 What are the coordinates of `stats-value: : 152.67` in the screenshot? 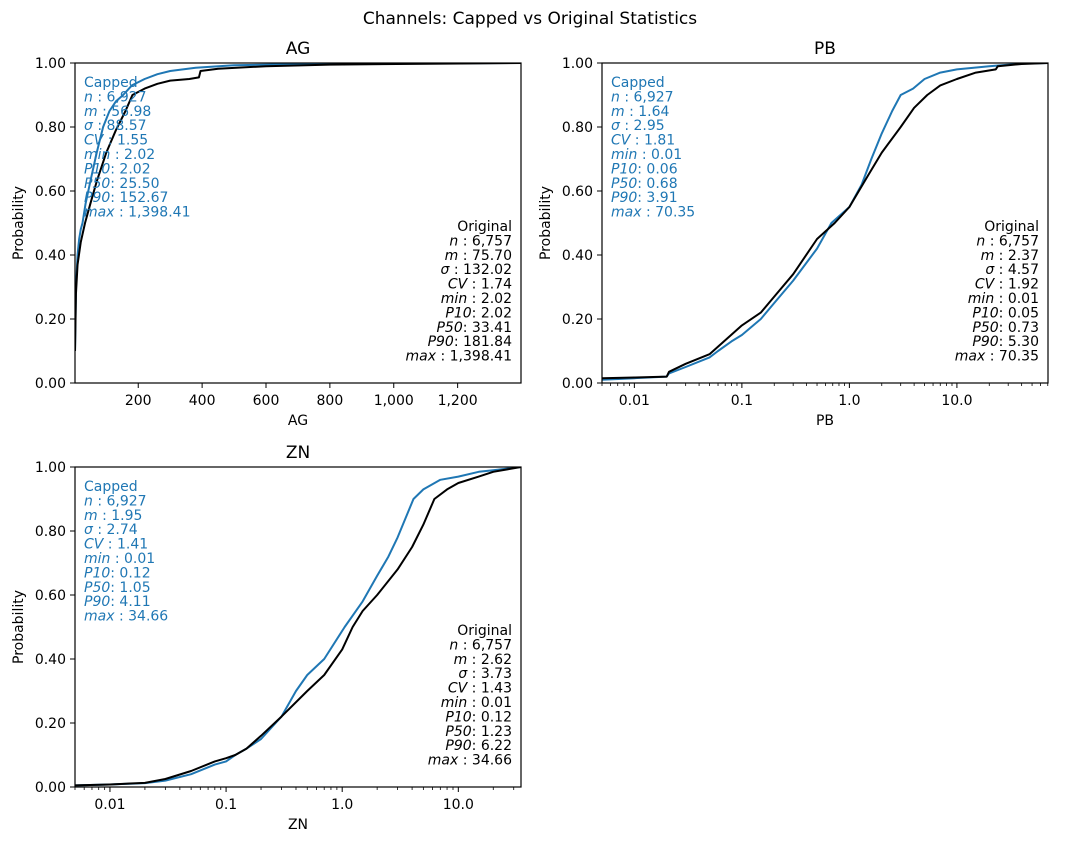 It's located at (139, 198).